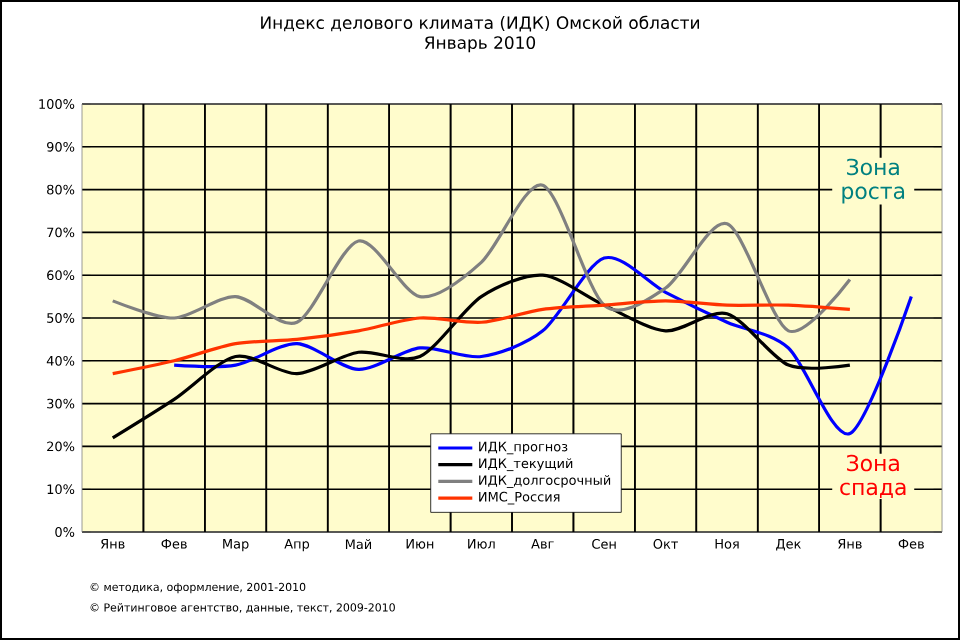 The image size is (960, 640). I want to click on chart-title: Индекс делового климата (ИДК) Омской области, so click(480, 23).